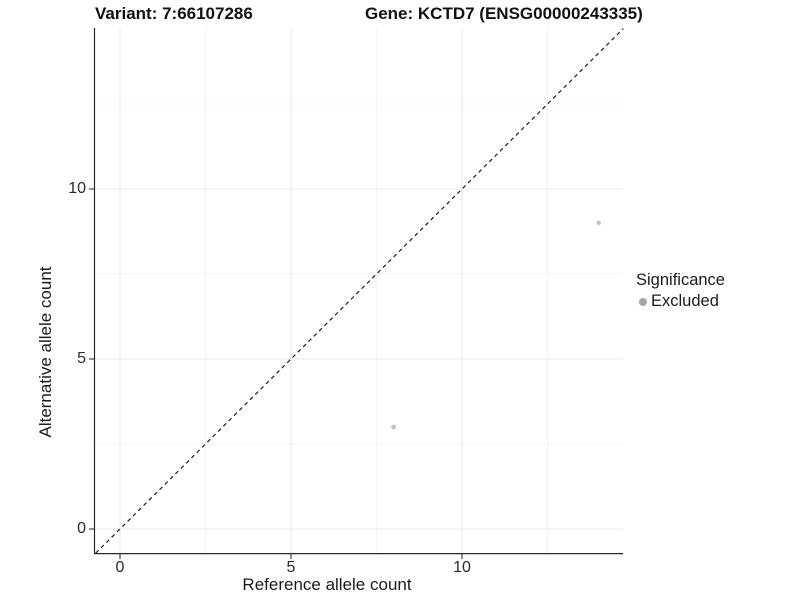 The image size is (800, 600). What do you see at coordinates (504, 13) in the screenshot?
I see `gene-title: Gene: KCTD7 (ENSG00000243335)` at bounding box center [504, 13].